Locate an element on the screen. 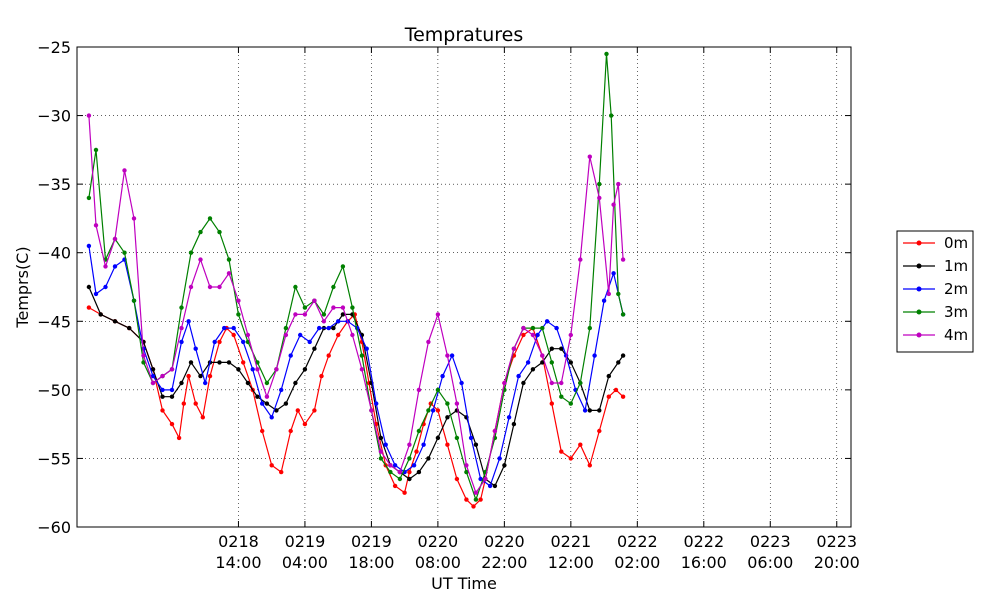 The width and height of the screenshot is (1000, 600). x-tick-label-time: 22:00 is located at coordinates (504, 562).